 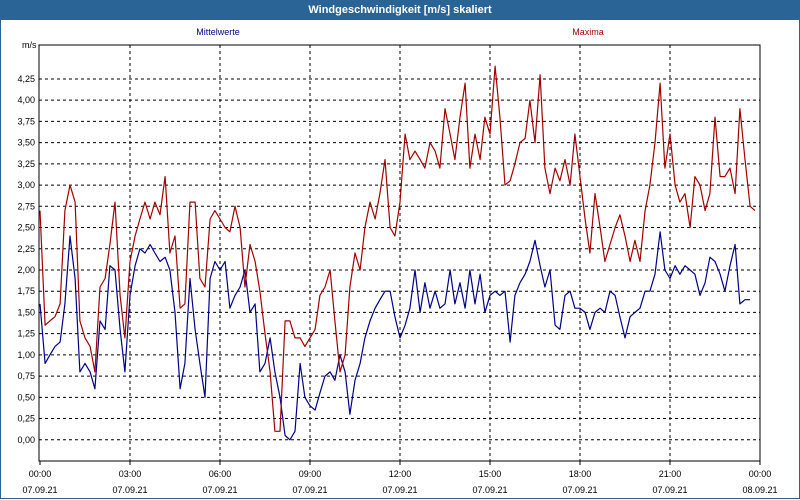 What do you see at coordinates (26, 397) in the screenshot?
I see `y-tick-label: 0,50` at bounding box center [26, 397].